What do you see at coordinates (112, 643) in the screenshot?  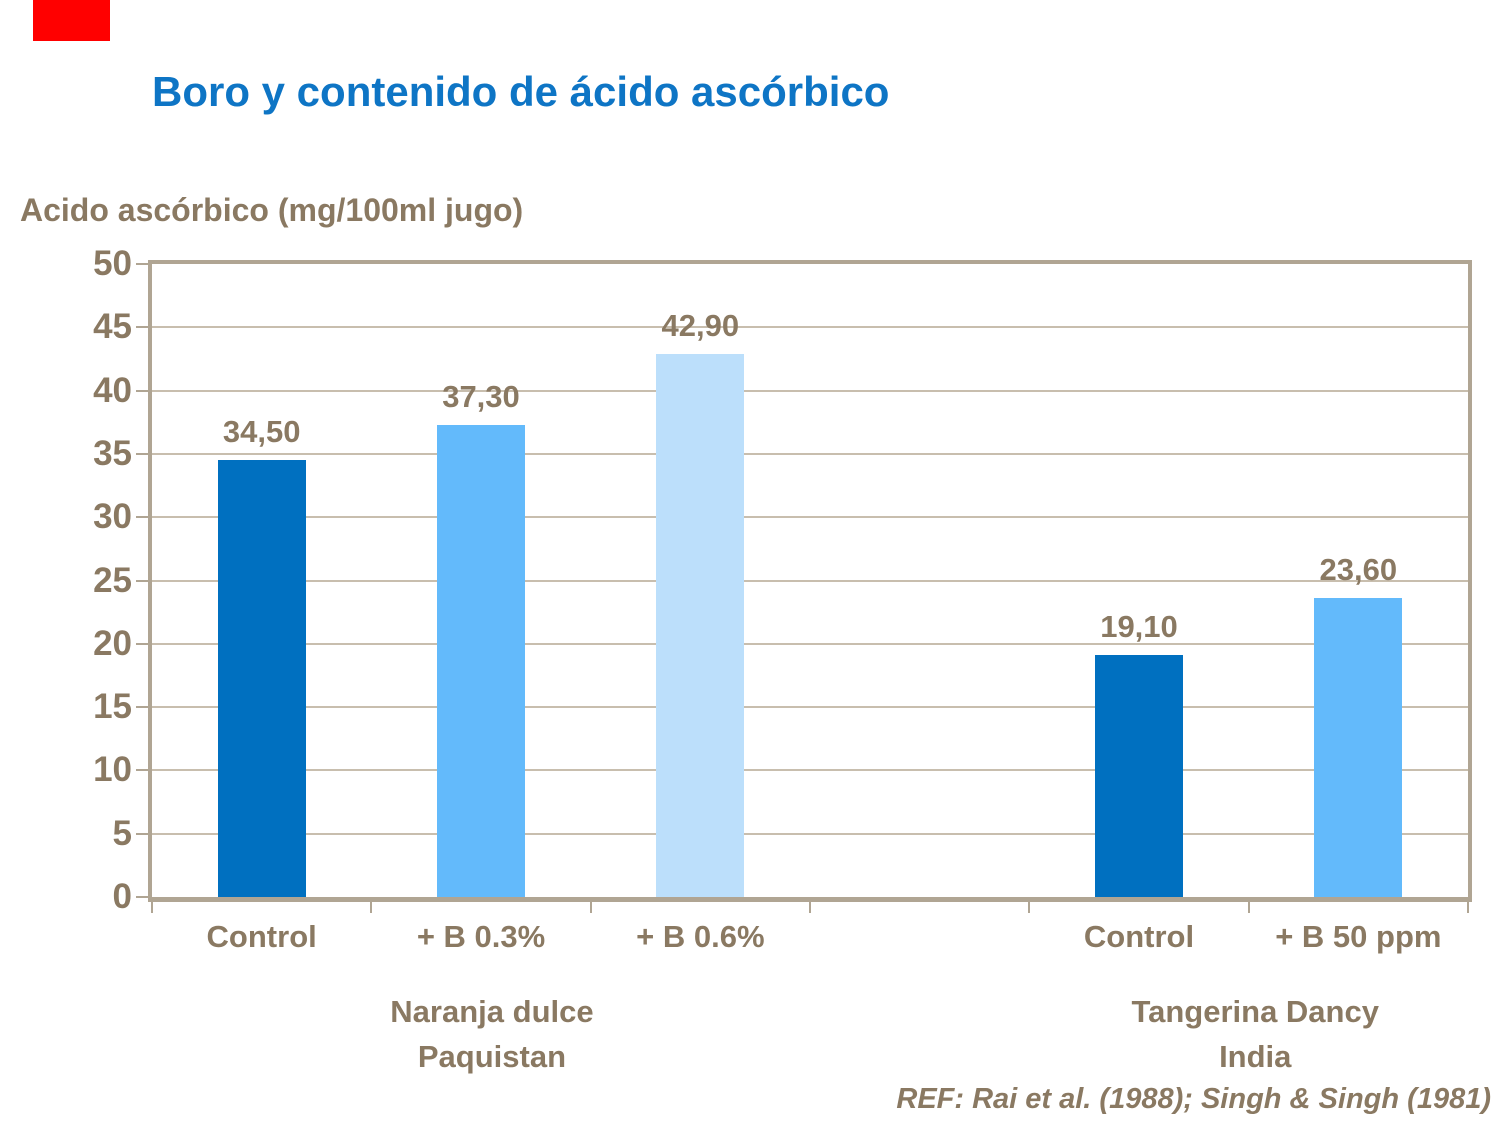 I see `y-tick-label: 20` at bounding box center [112, 643].